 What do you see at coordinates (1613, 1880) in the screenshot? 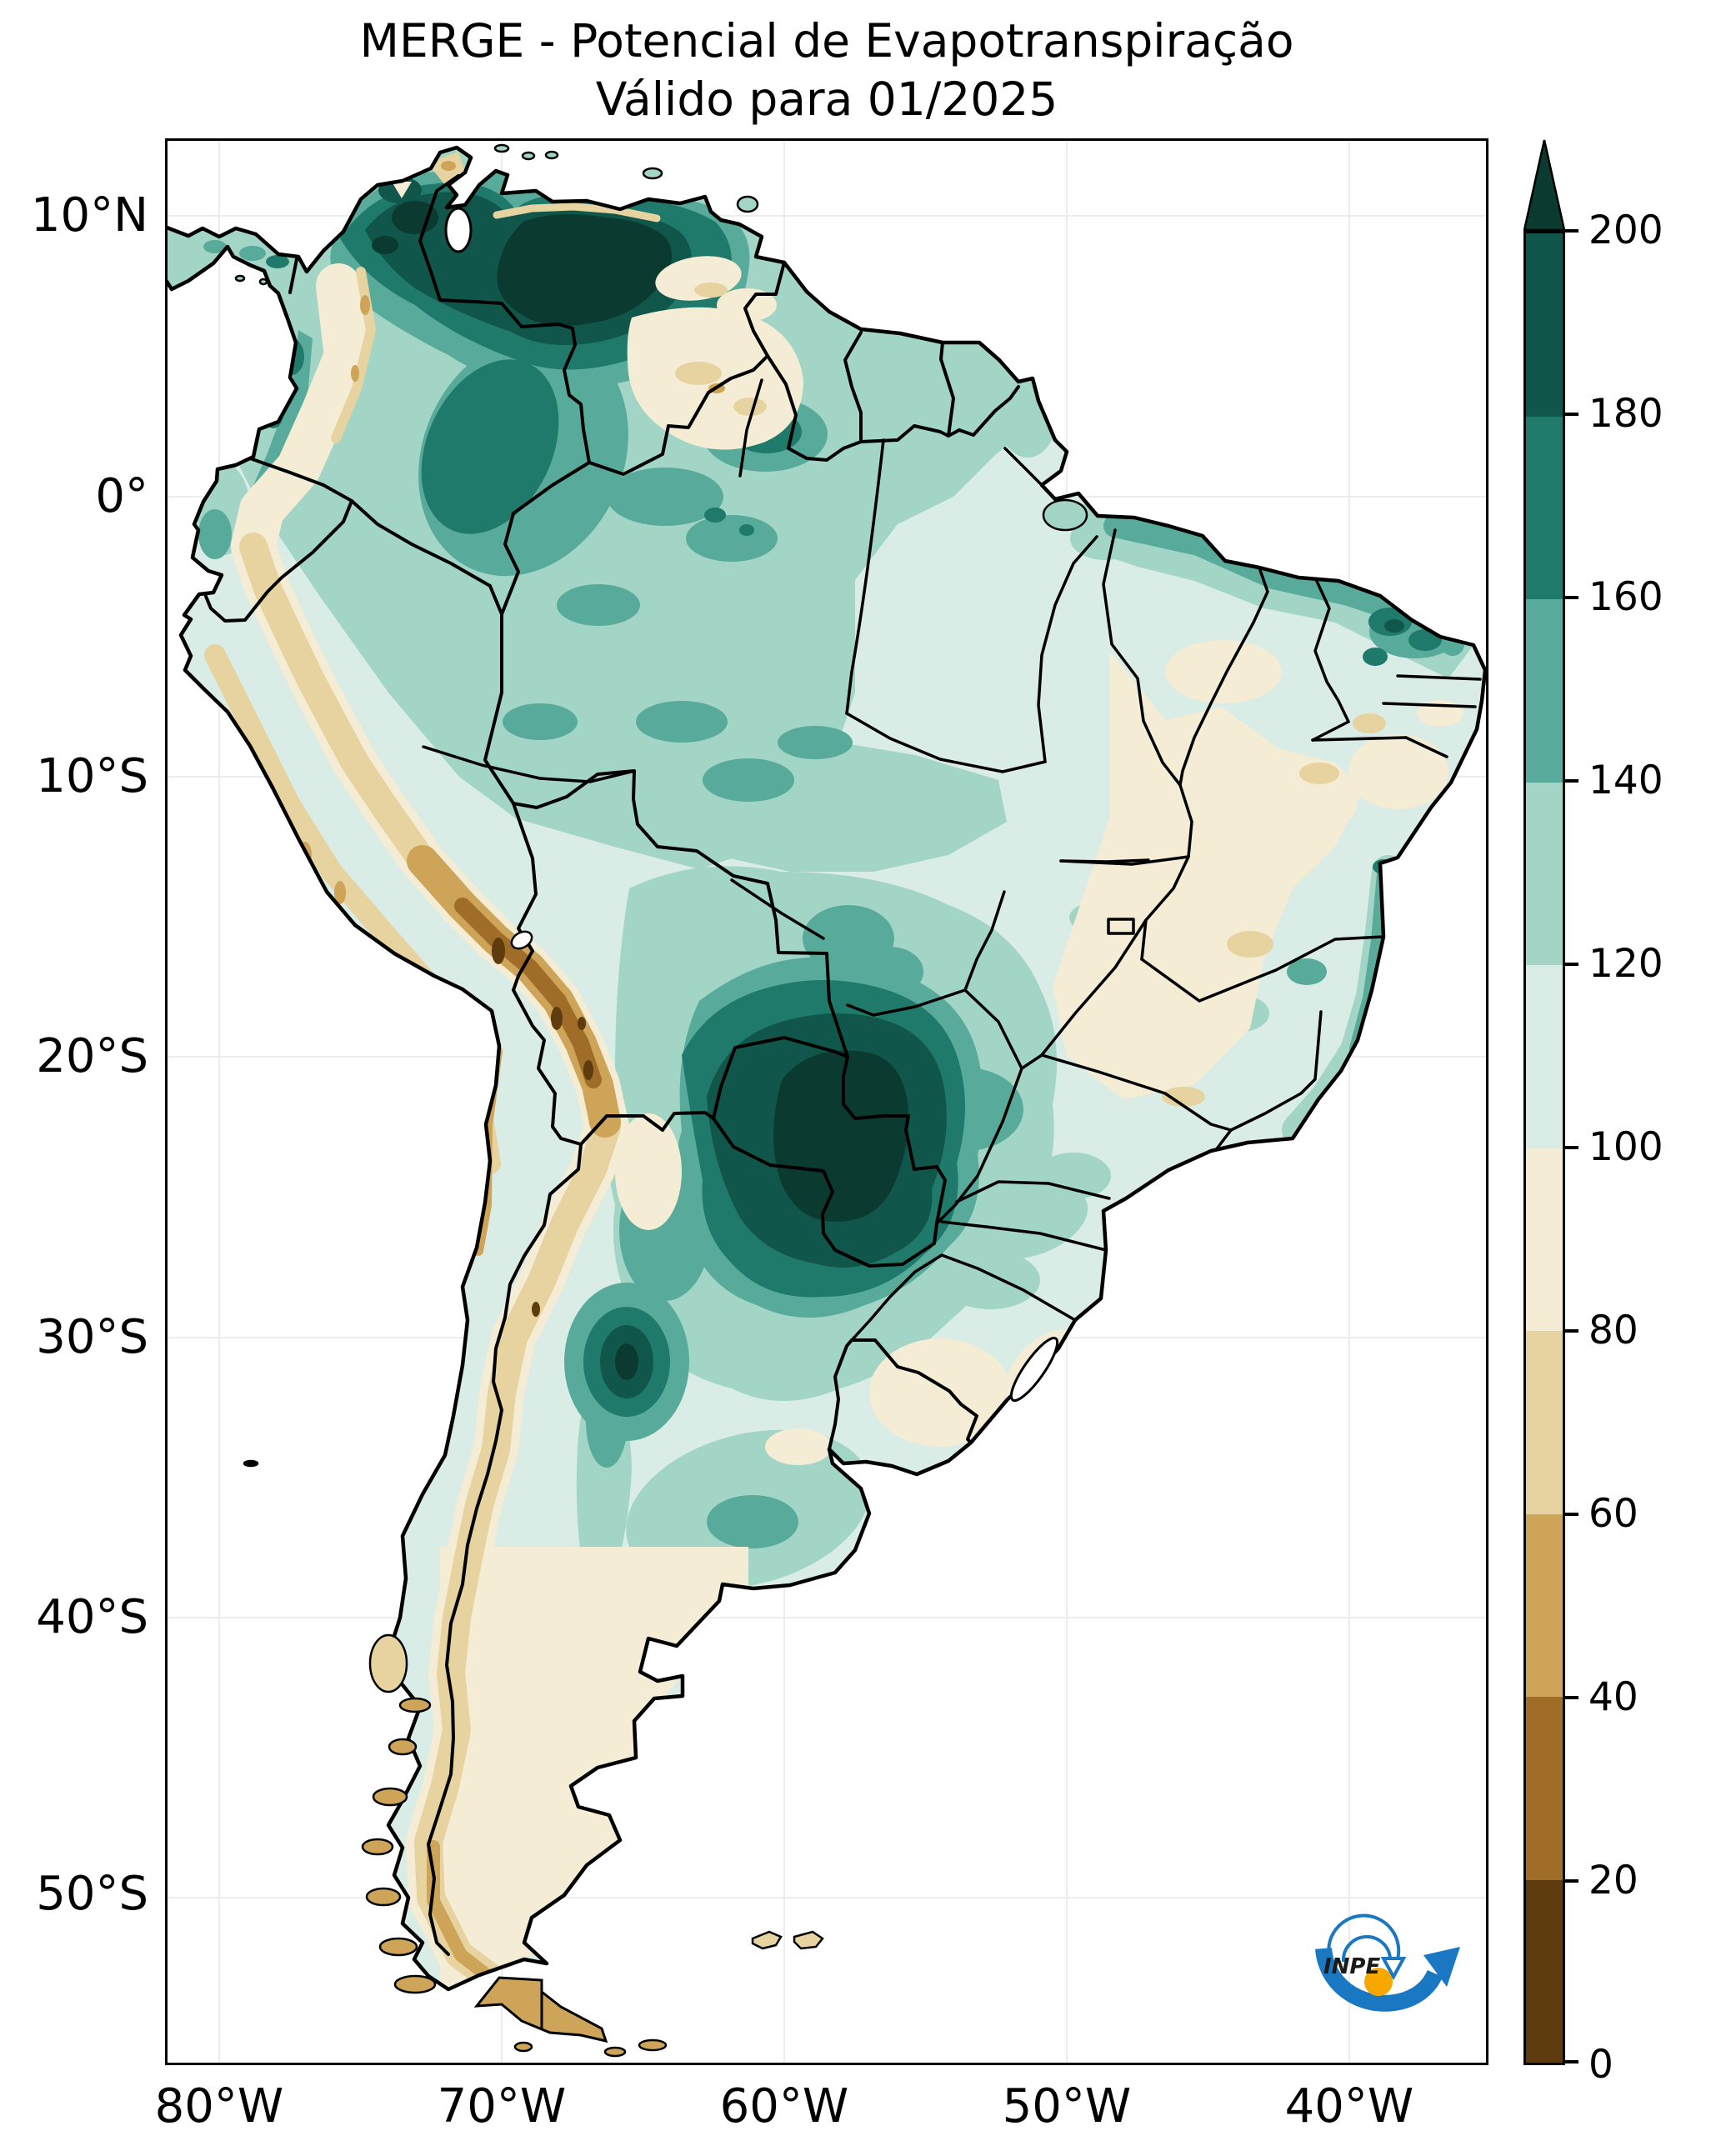
I see `colorbar-label-20: 20` at bounding box center [1613, 1880].